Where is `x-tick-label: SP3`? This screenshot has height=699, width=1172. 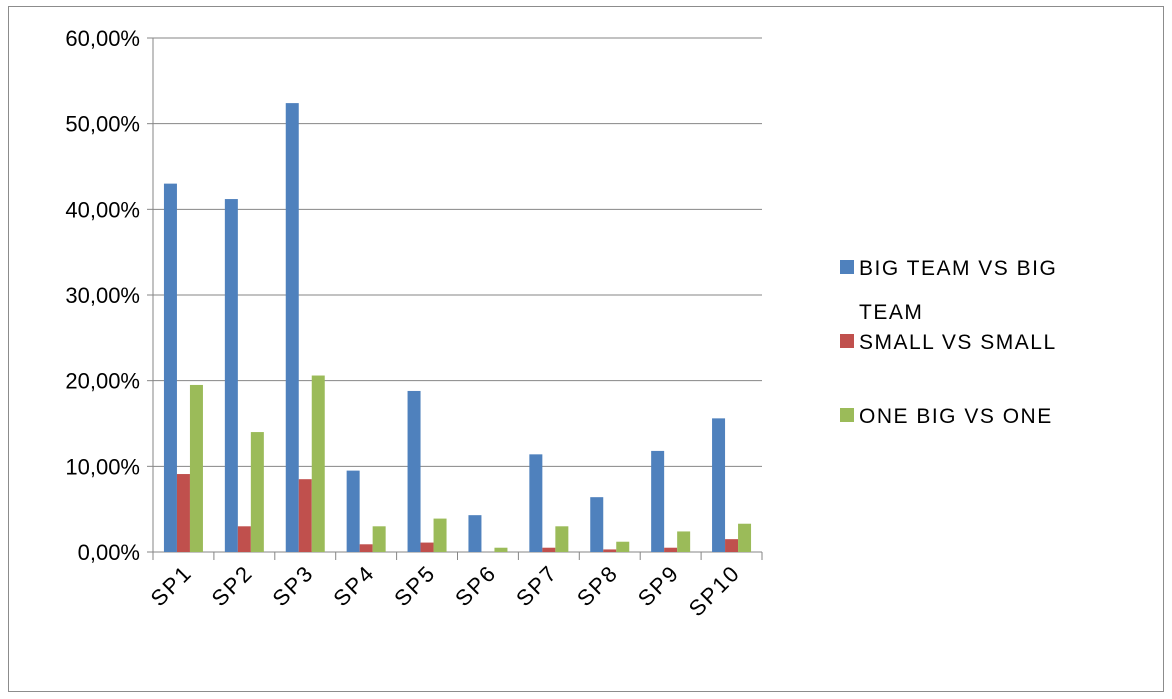
x-tick-label: SP3 is located at coordinates (292, 585).